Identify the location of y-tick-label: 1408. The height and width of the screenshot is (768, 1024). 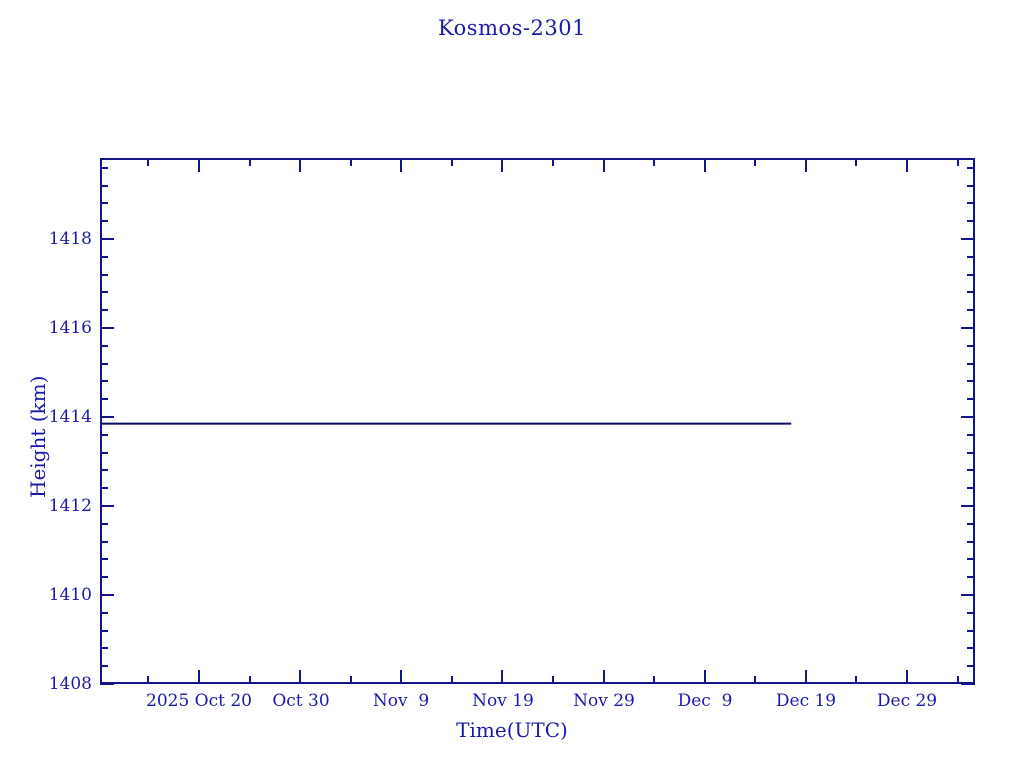
(70, 684).